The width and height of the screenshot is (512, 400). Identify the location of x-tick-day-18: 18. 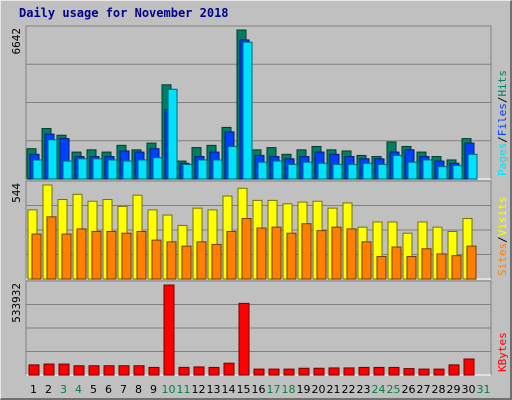
(289, 389).